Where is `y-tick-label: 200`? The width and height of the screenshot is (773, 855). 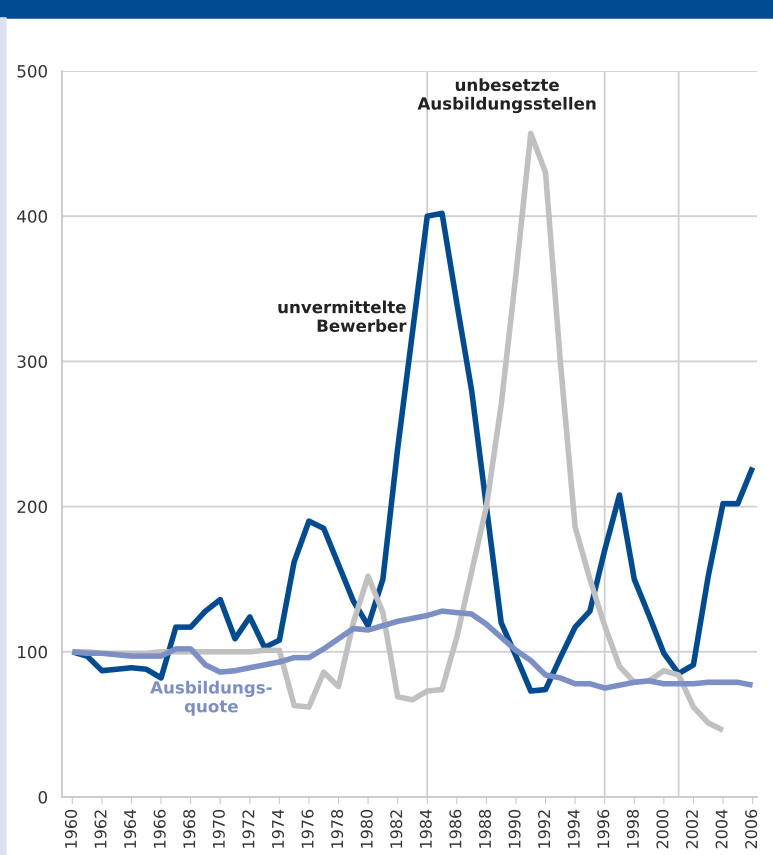
y-tick-label: 200 is located at coordinates (33, 507).